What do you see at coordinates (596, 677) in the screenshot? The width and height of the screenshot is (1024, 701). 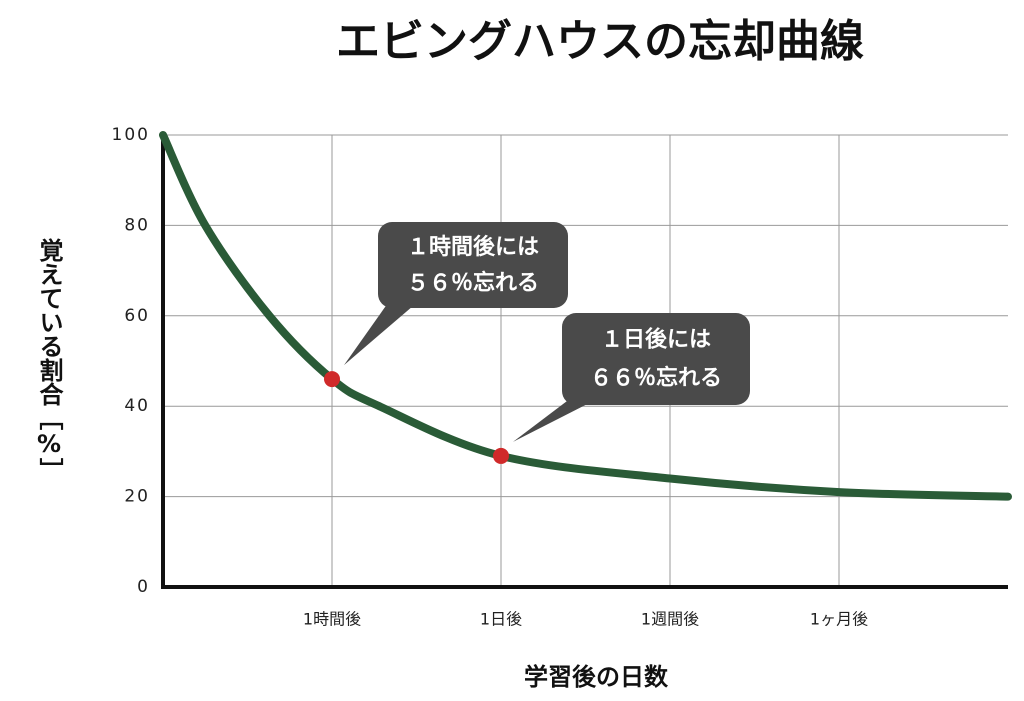 I see `x-axis-label: 学習後の日数` at bounding box center [596, 677].